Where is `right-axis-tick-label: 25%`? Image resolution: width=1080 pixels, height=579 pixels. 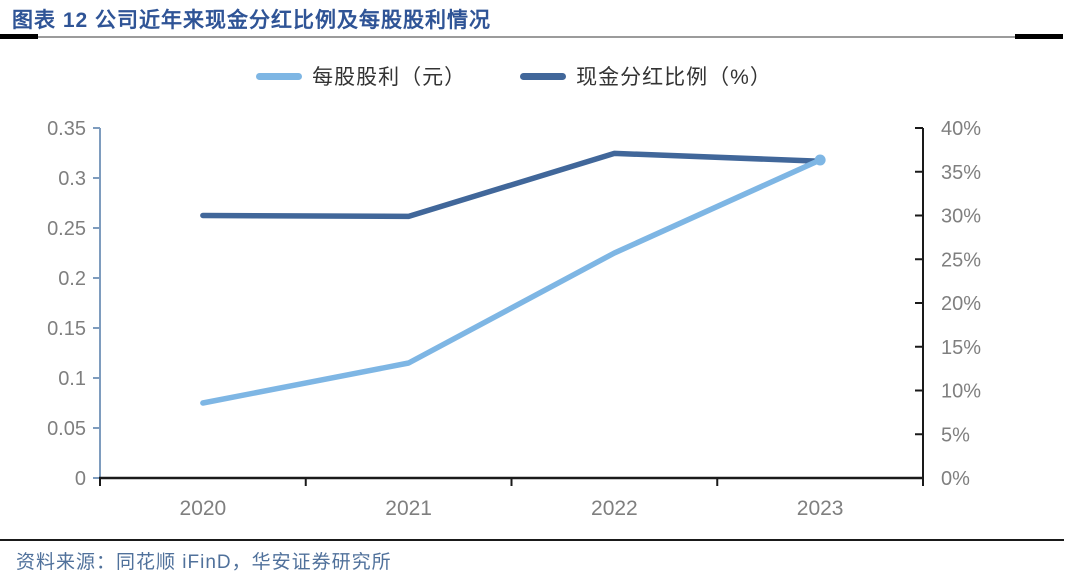 right-axis-tick-label: 25% is located at coordinates (961, 260).